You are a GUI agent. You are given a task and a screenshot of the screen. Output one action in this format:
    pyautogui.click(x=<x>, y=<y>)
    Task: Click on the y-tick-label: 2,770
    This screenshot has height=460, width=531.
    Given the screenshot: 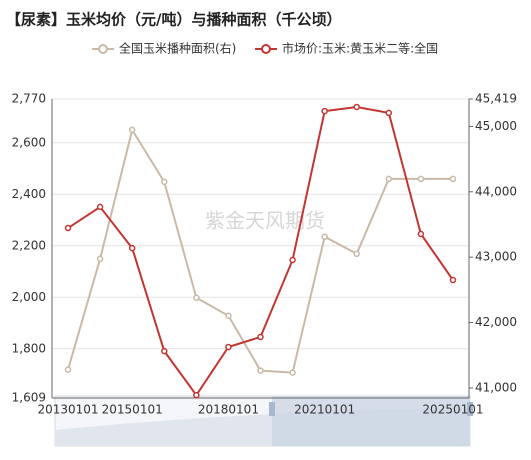 What is the action you would take?
    pyautogui.click(x=29, y=99)
    